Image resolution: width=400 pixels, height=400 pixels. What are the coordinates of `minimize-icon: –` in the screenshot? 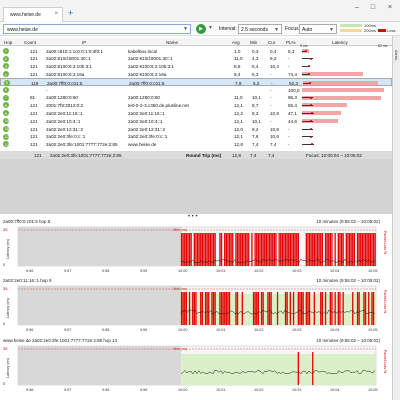 It's located at (357, 7).